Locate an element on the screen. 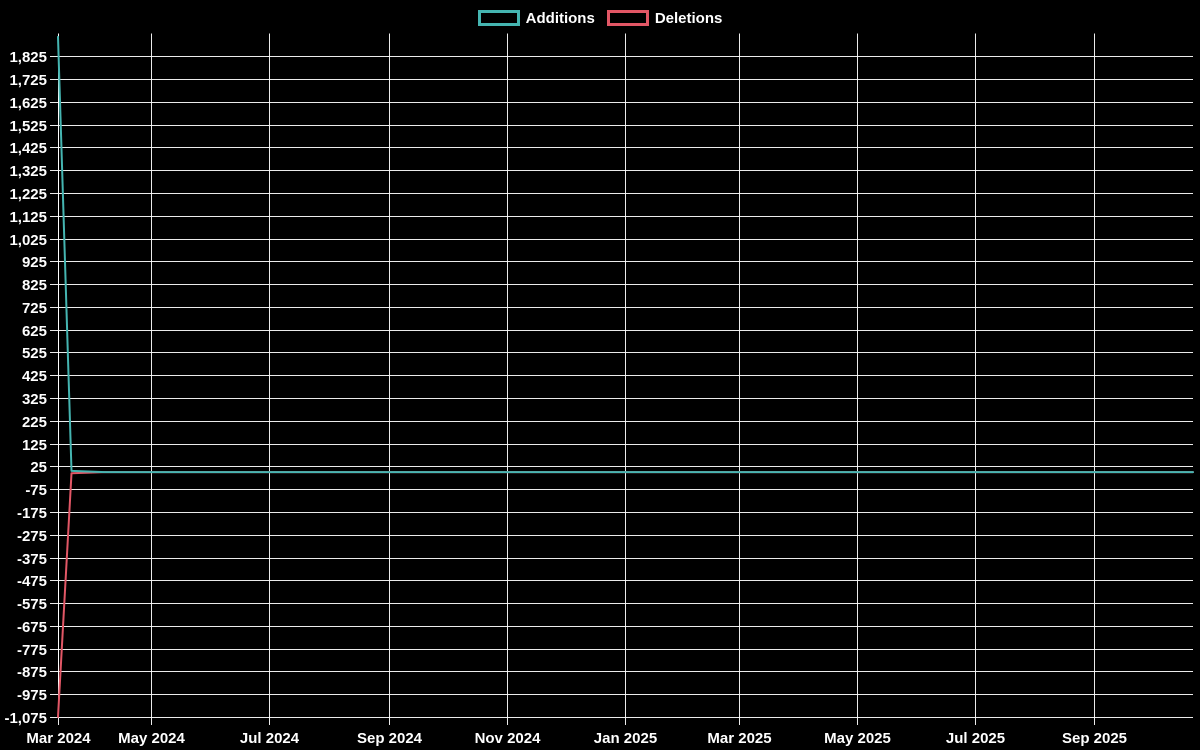 Image resolution: width=1200 pixels, height=750 pixels. y-tick-label: 1,225 is located at coordinates (28, 194).